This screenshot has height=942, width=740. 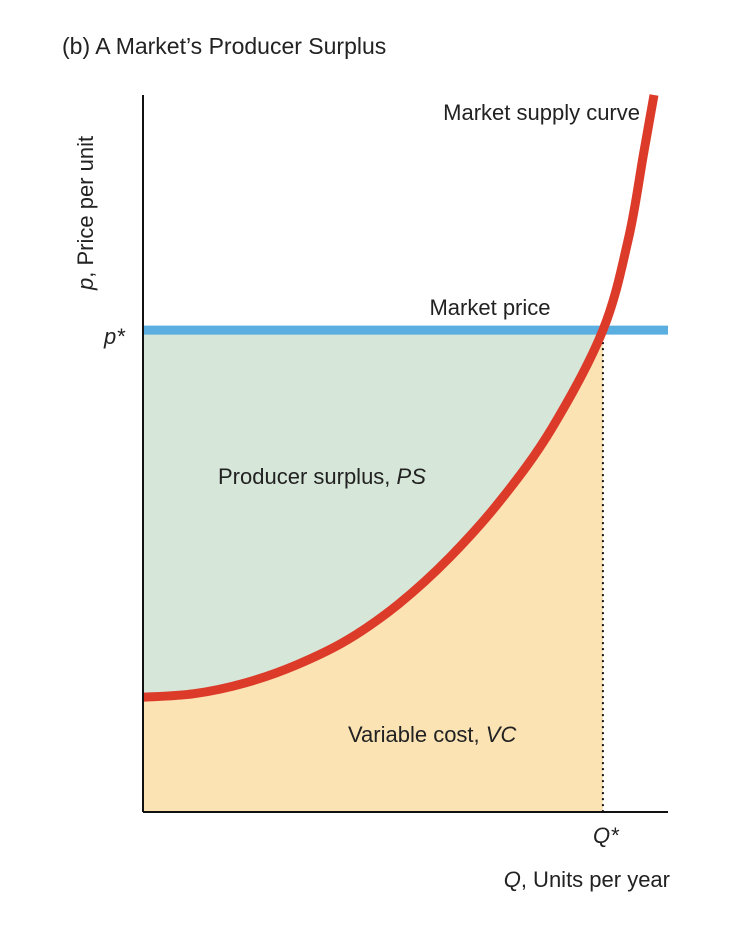 I want to click on supply-curve-label: Market supply curve, so click(x=541, y=112).